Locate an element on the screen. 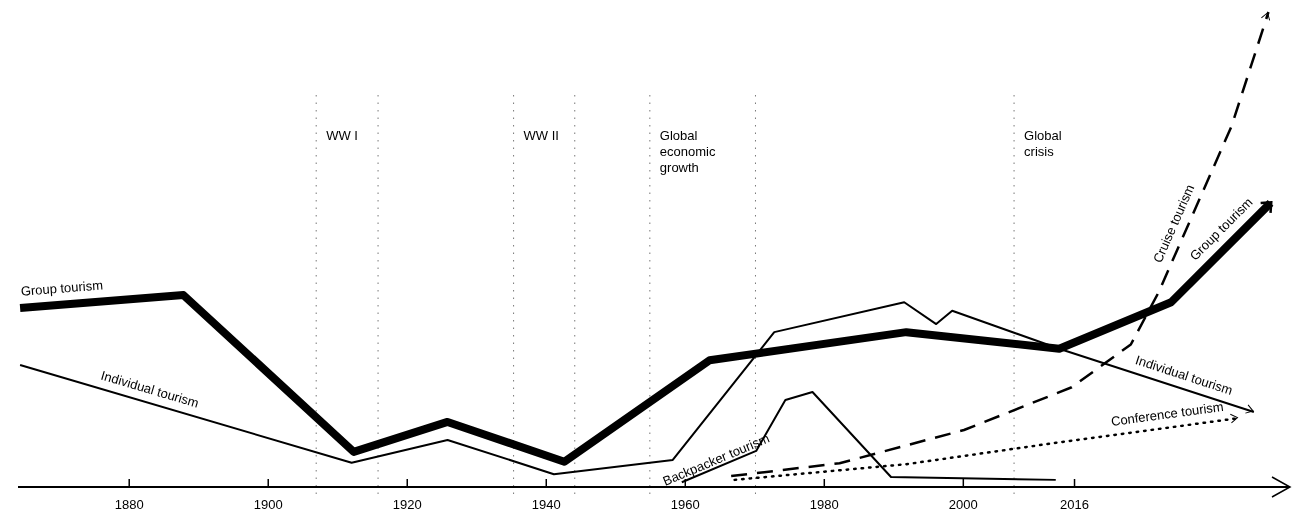  ref-line-label: Global economic growth is located at coordinates (687, 151).